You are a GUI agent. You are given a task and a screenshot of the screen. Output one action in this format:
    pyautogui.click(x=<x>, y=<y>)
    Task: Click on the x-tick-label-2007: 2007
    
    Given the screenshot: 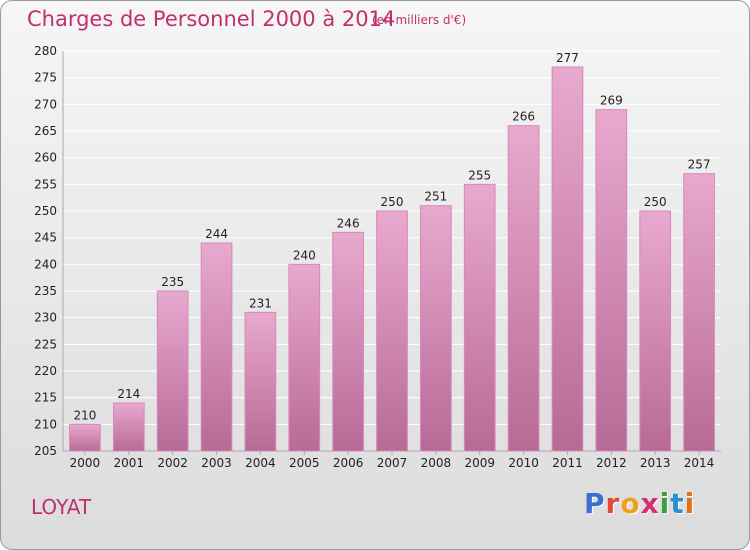 What is the action you would take?
    pyautogui.click(x=392, y=463)
    